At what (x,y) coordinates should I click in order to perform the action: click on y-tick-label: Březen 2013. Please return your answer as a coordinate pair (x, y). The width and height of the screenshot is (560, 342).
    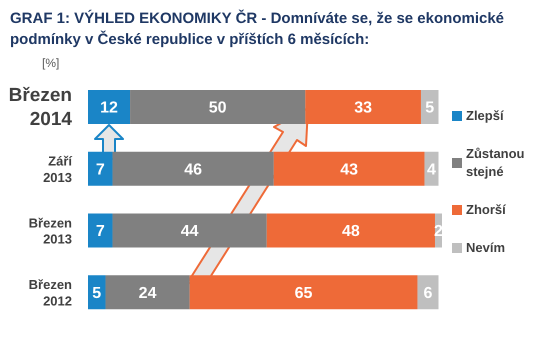
    Looking at the image, I should click on (50, 230).